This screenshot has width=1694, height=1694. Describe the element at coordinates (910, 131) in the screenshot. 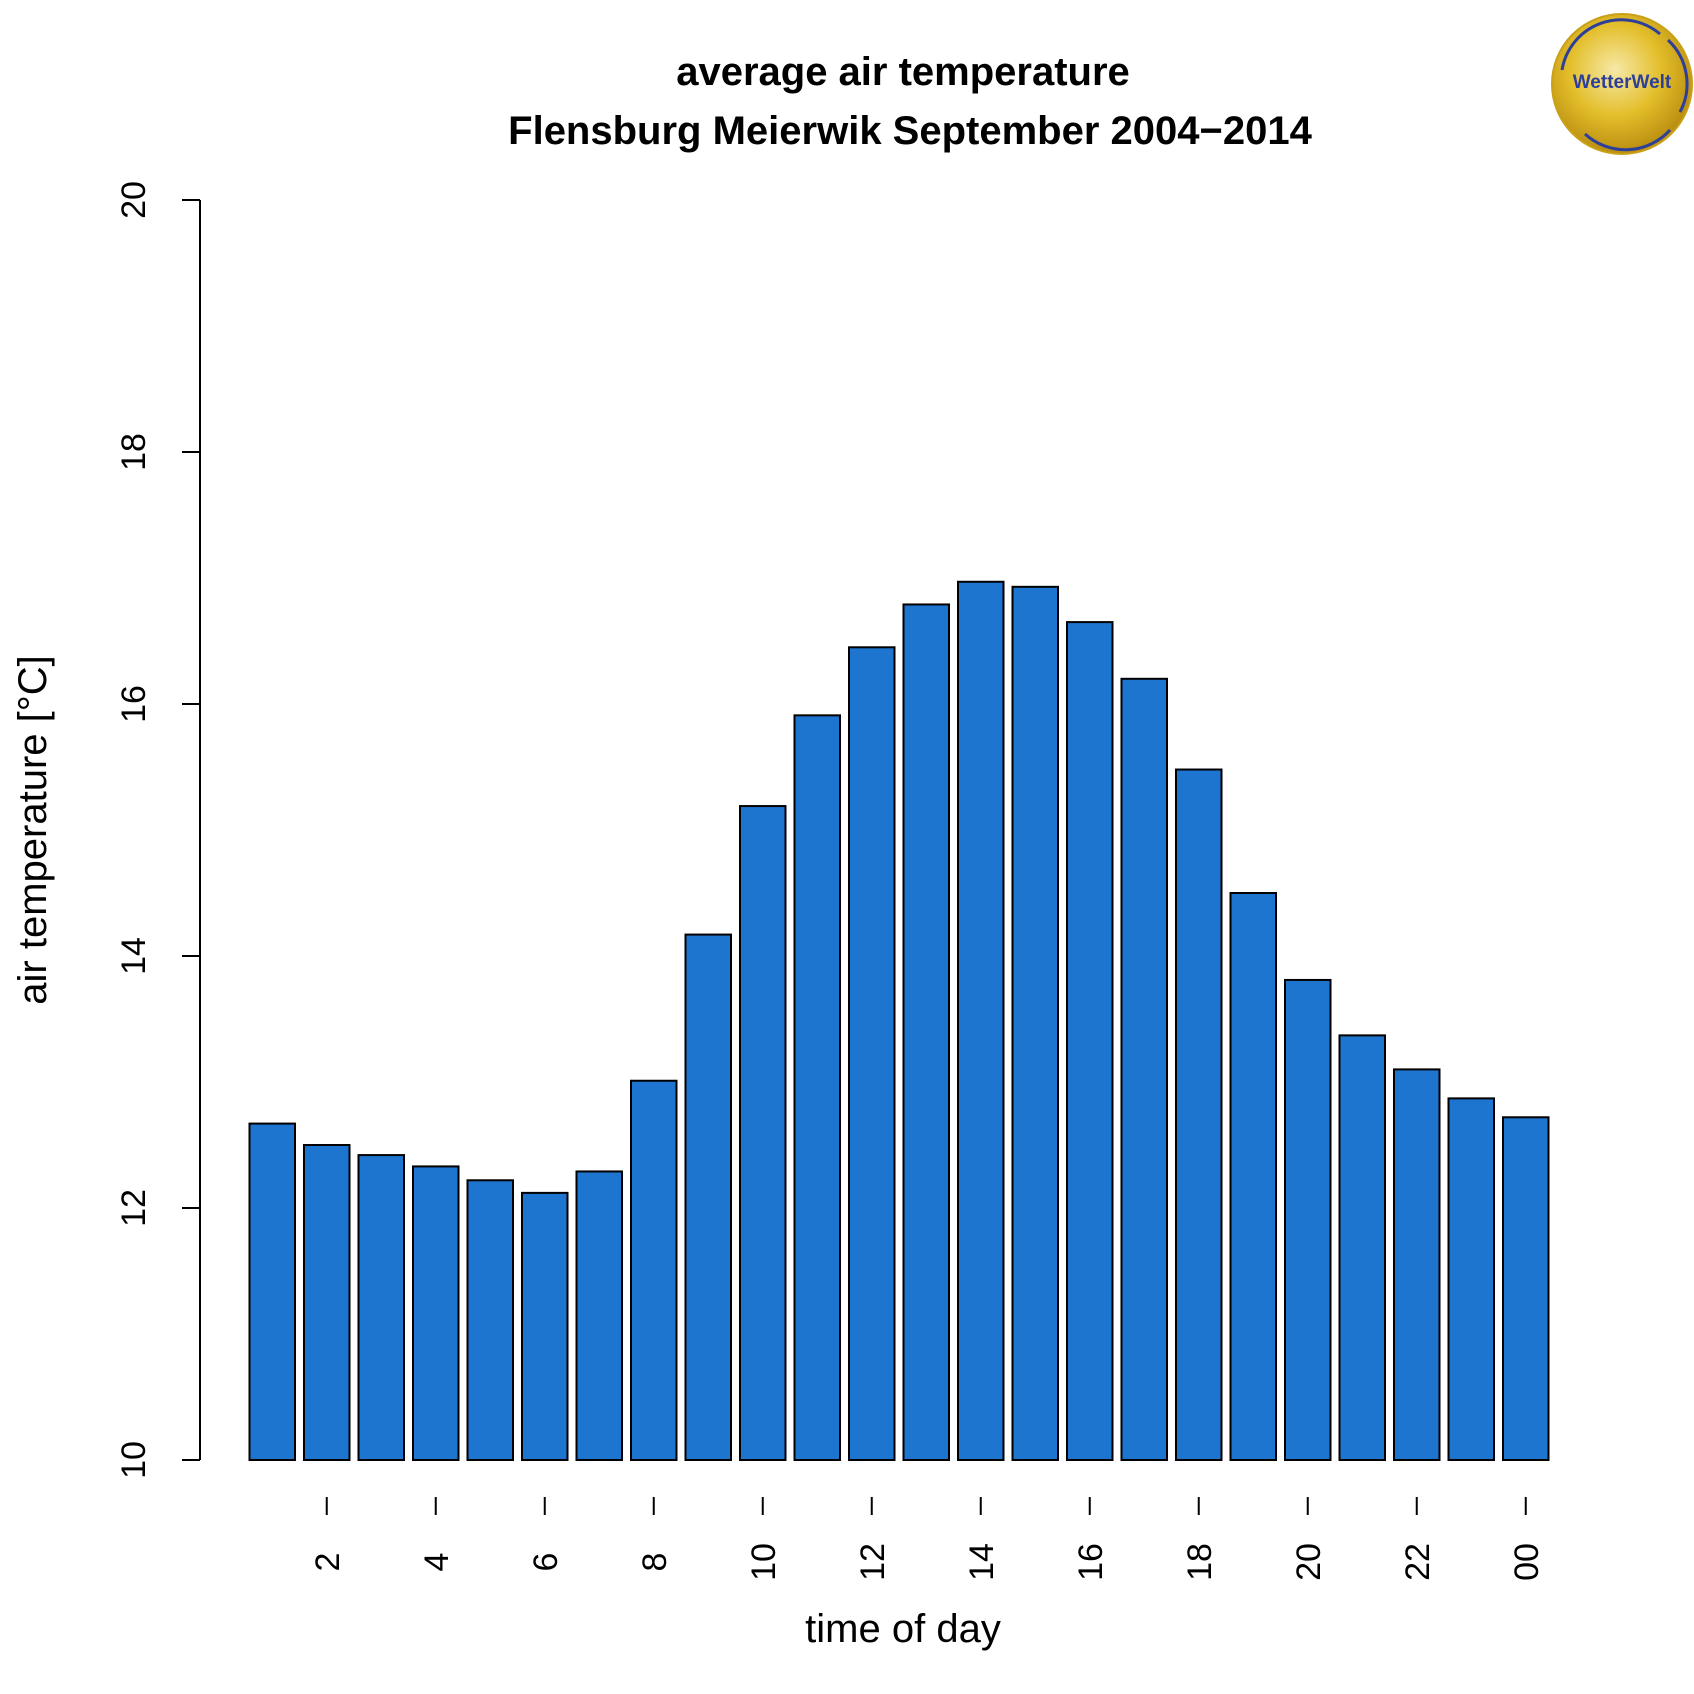

I see `chart-title-line2: Flensburg Meierwik September 2004−2014` at that location.